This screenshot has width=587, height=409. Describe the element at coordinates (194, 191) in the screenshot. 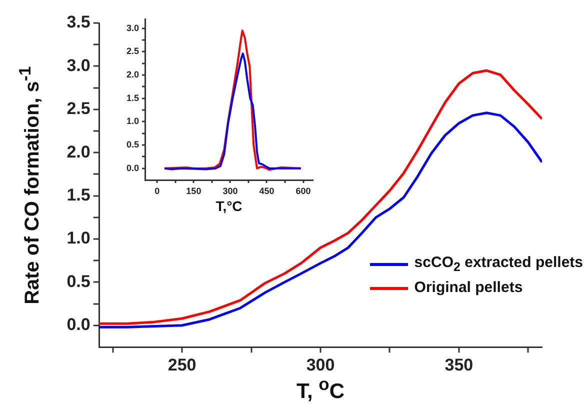

I see `x-tick-label: 150` at that location.